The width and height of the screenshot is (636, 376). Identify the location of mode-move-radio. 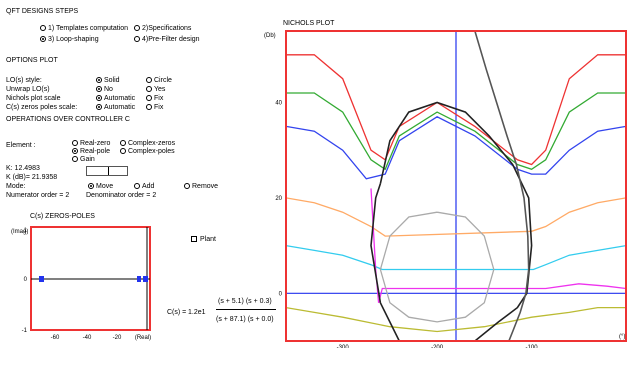
(91, 186).